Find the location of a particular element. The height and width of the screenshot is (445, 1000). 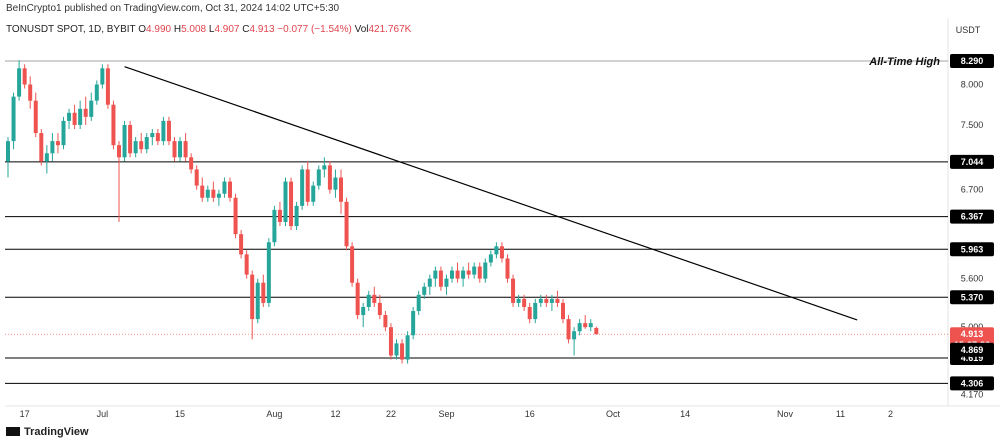

symbol-name: TONUSDT SPOT, 1D, BYBIT is located at coordinates (71, 29).